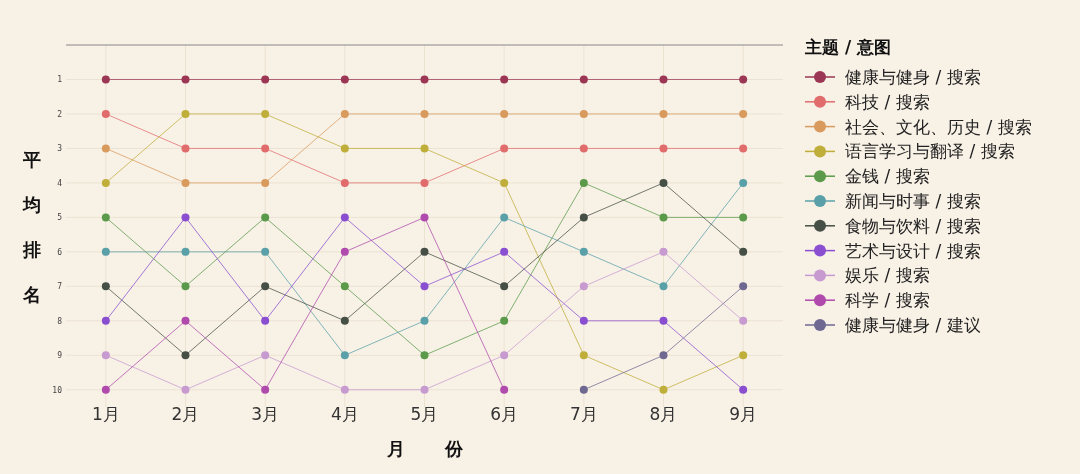 The image size is (1080, 474). I want to click on legend-title: 主题 / 意图, so click(848, 47).